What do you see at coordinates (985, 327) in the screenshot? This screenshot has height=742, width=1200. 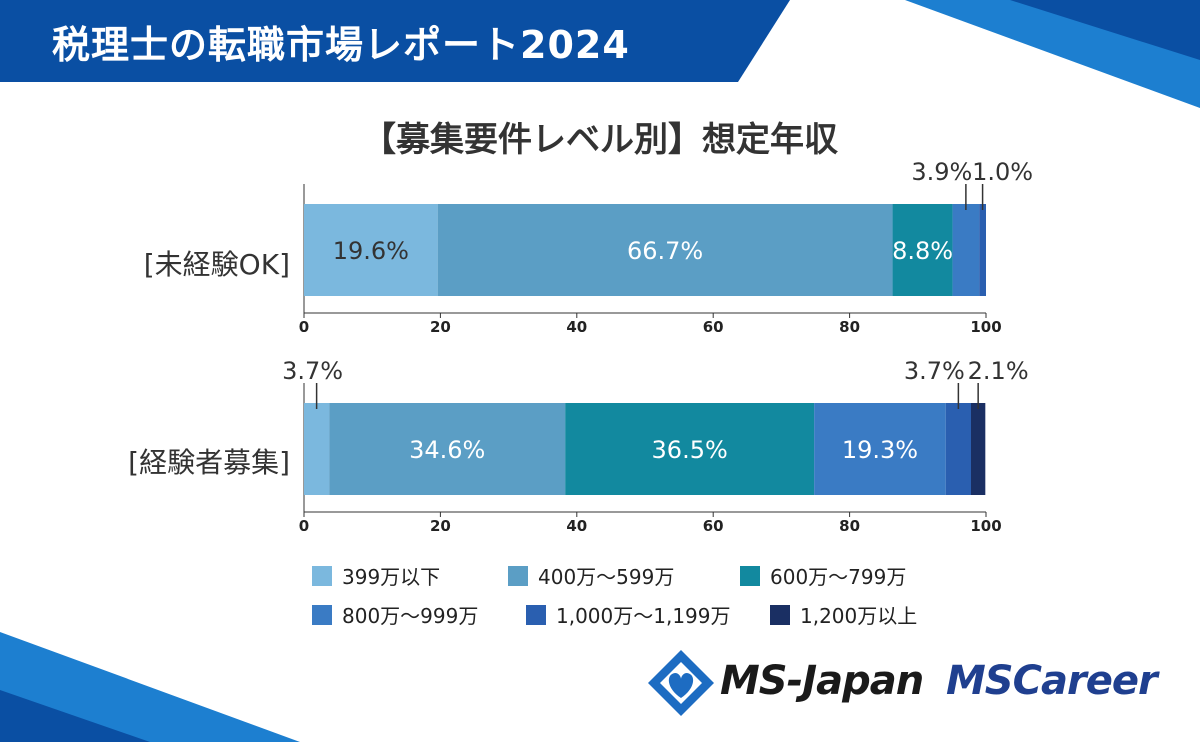 I see `x-tick-label-0-5: 100` at bounding box center [985, 327].